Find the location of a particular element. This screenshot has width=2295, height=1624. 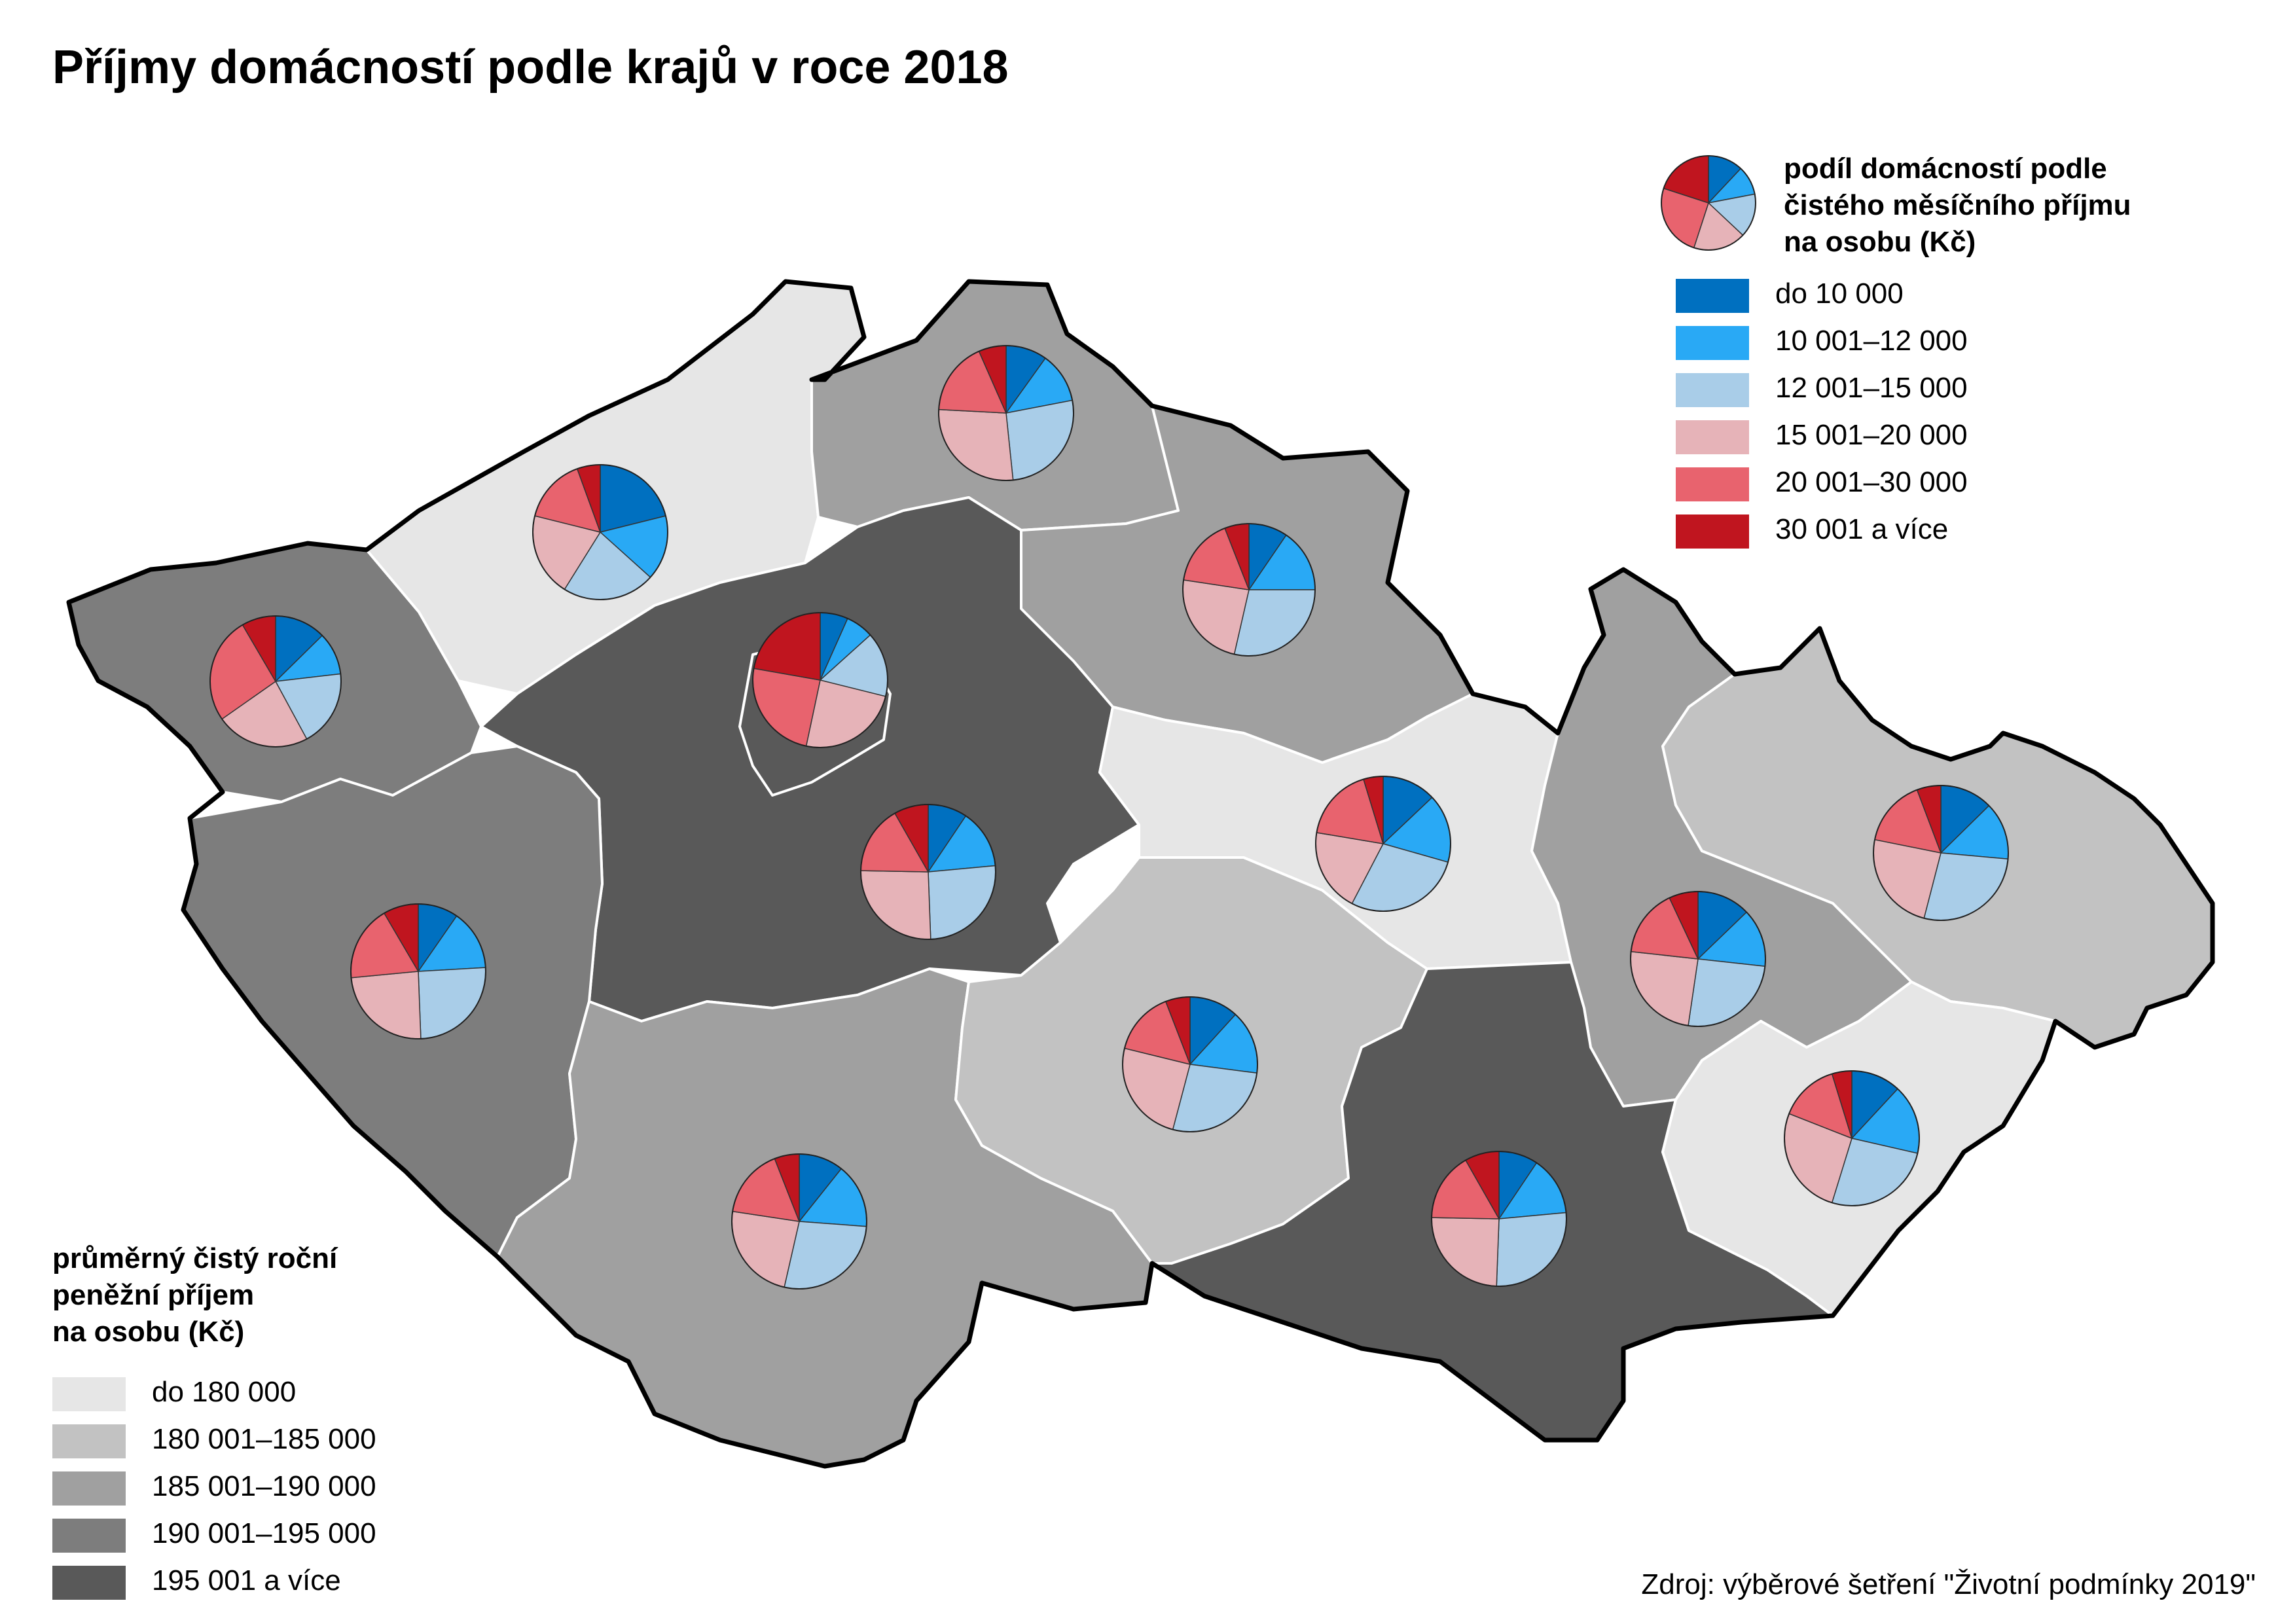

pie-chart-karlovarsky is located at coordinates (275, 681).